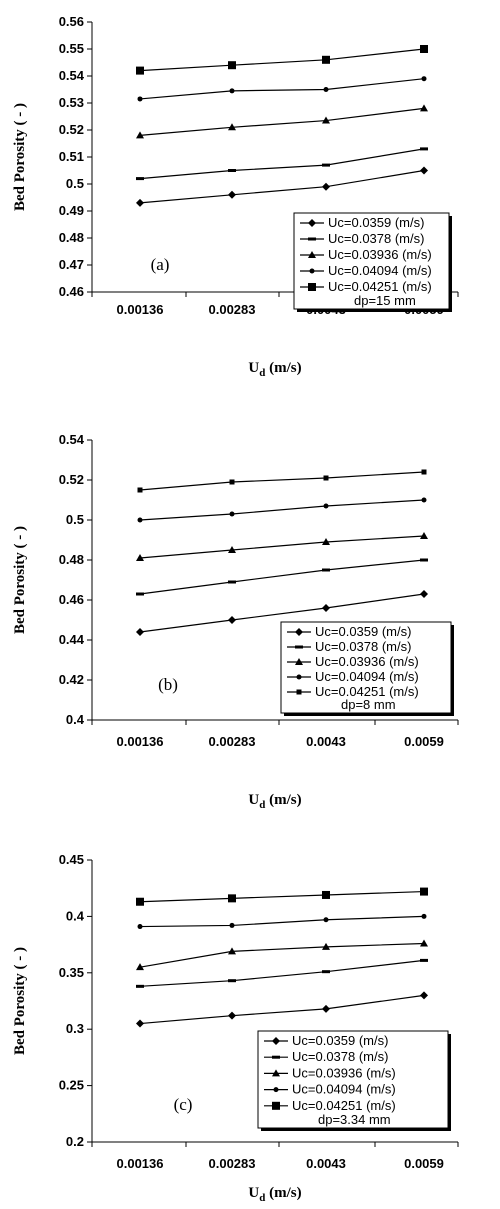 The width and height of the screenshot is (500, 1209). I want to click on x-tick-label: 0.00283, so click(232, 309).